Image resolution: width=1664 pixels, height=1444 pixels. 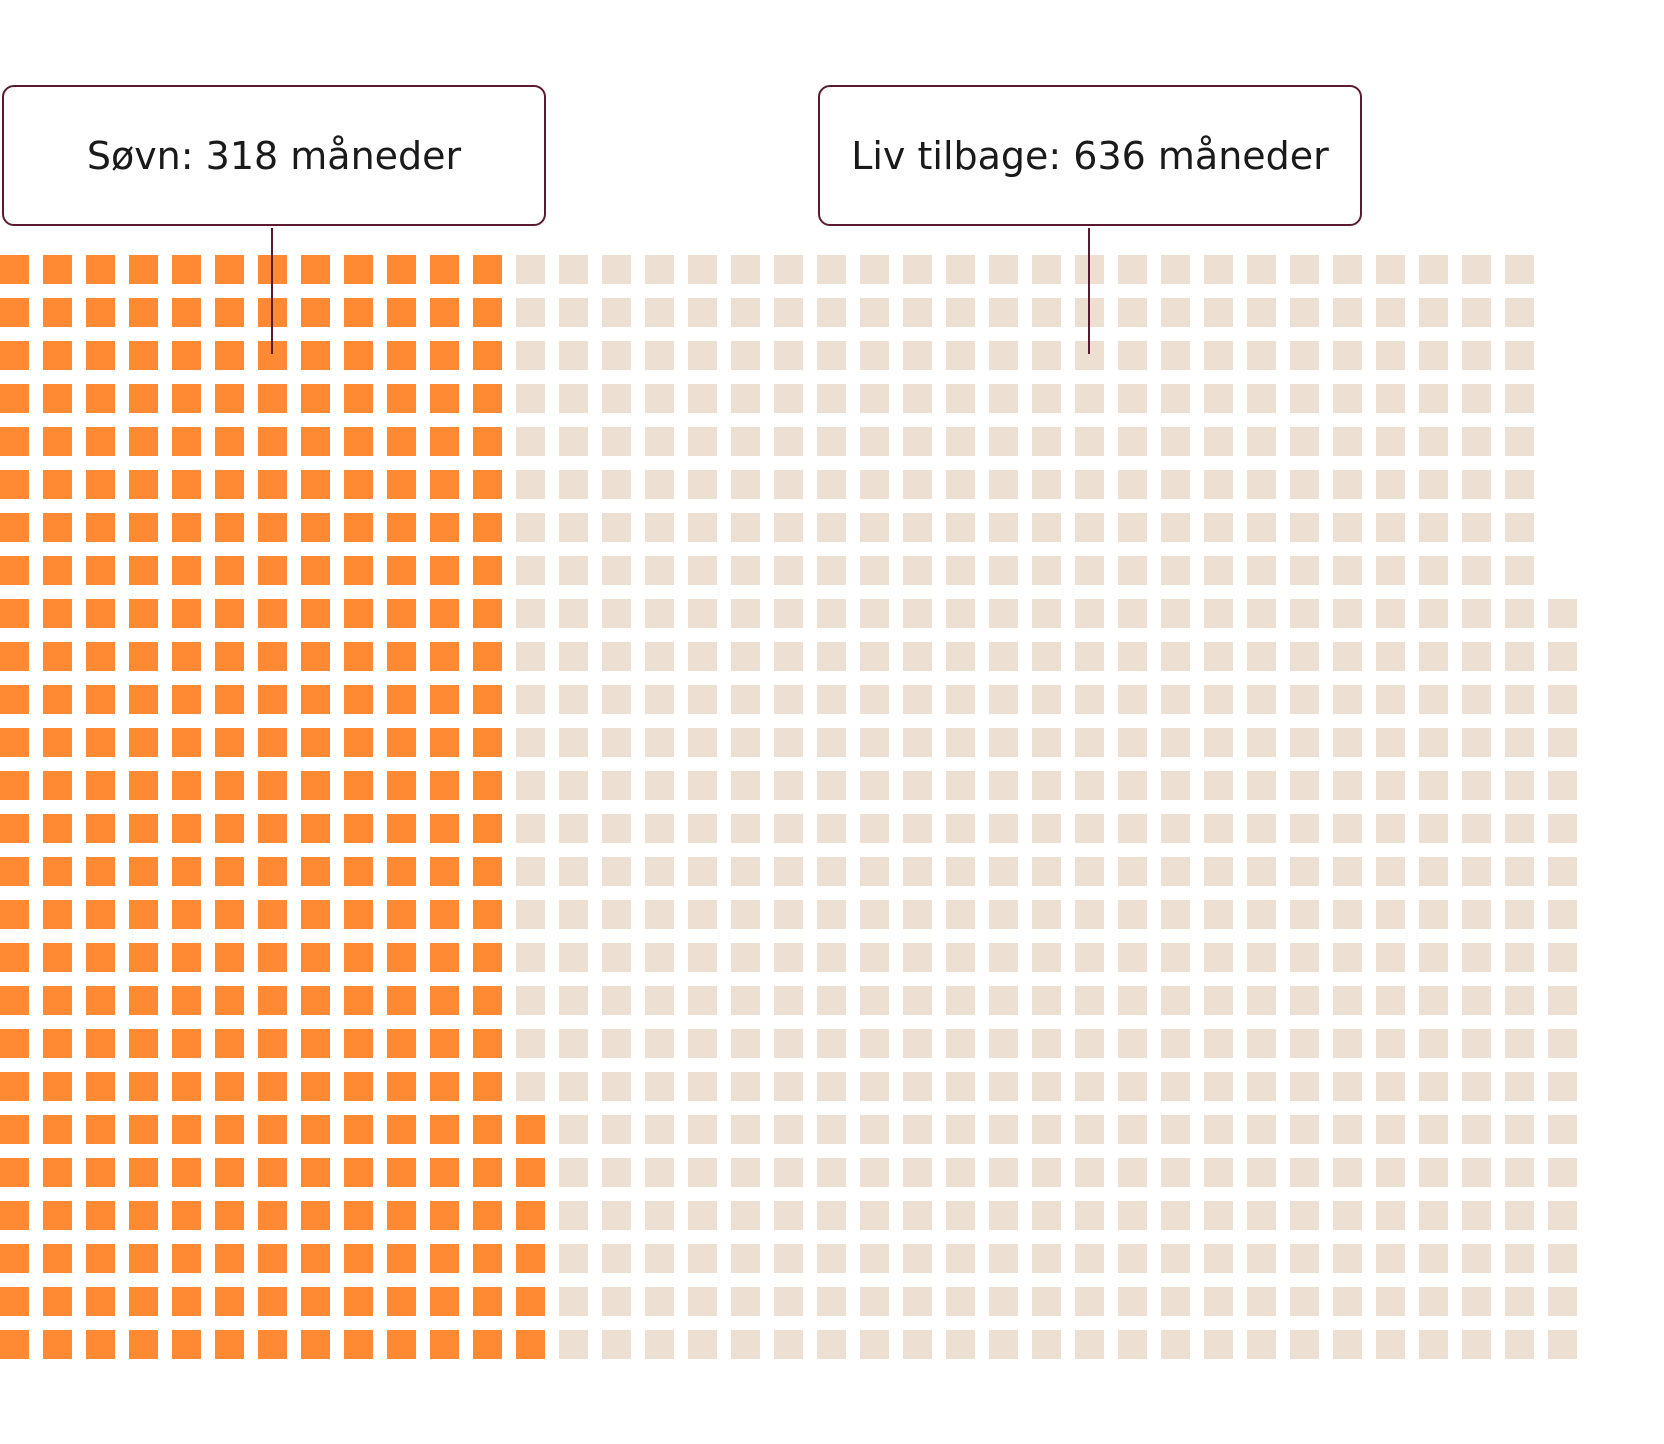 I want to click on sleep-callout-label: Søvn: 318 måneder, so click(x=274, y=155).